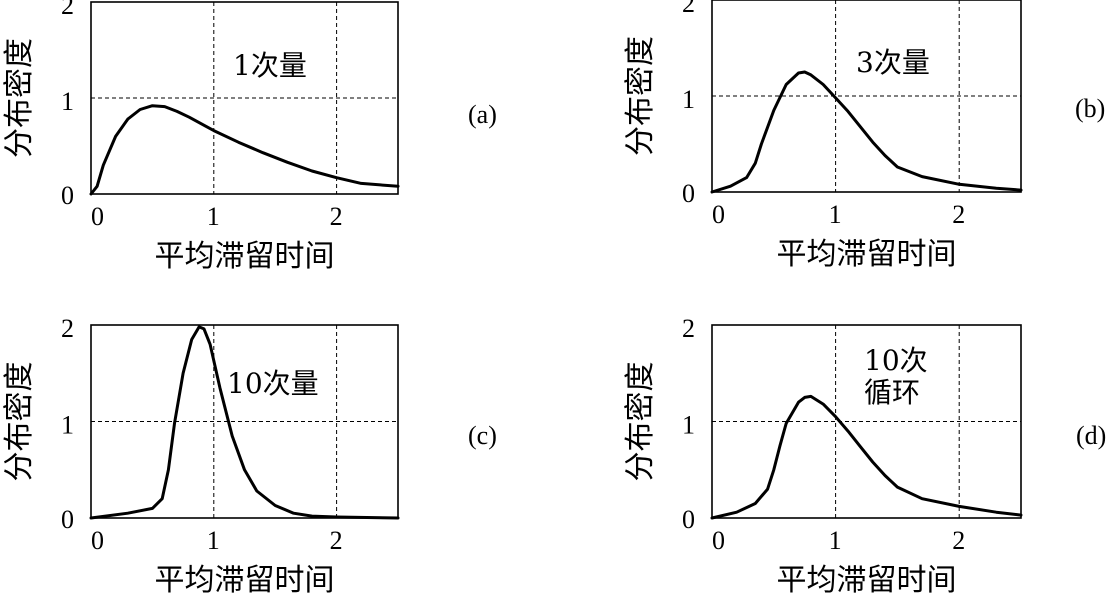 The height and width of the screenshot is (614, 1108). What do you see at coordinates (896, 360) in the screenshot?
I see `curve-annotation: 10次` at bounding box center [896, 360].